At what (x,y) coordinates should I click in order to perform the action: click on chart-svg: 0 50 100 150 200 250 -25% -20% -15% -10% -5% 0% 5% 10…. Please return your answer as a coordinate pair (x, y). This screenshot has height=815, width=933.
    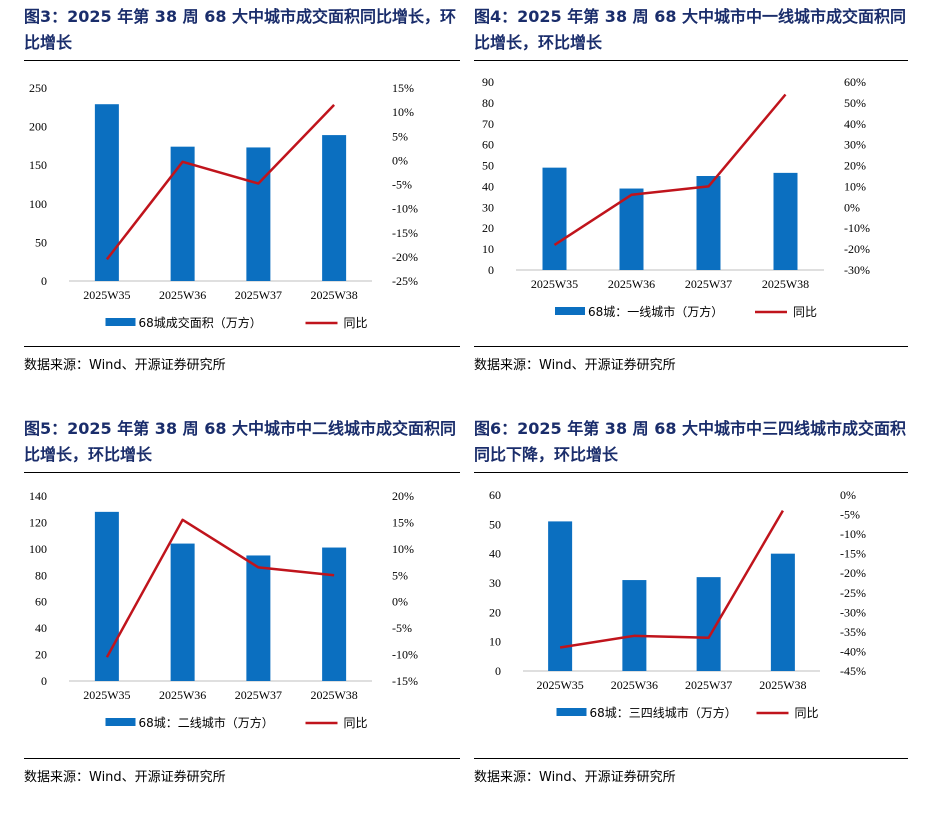
    Looking at the image, I should click on (223, 205).